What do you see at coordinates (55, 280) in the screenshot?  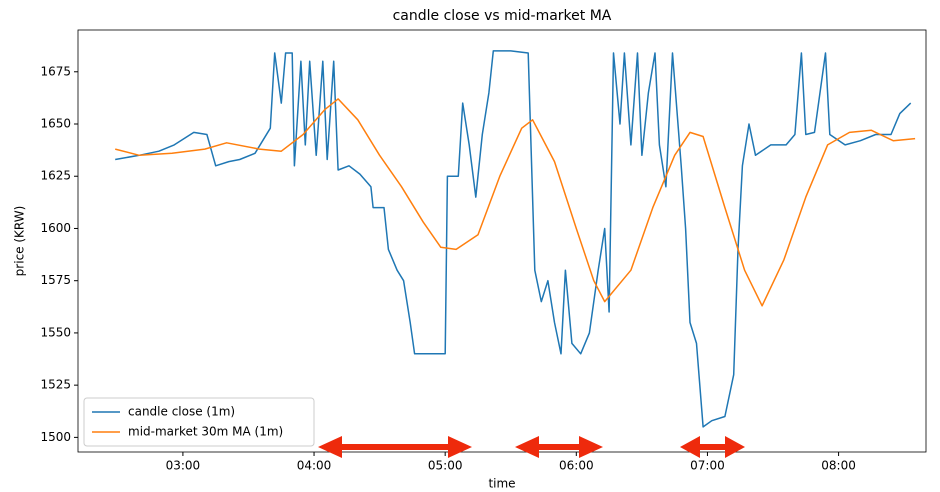 I see `y-tick-label: 1575` at bounding box center [55, 280].